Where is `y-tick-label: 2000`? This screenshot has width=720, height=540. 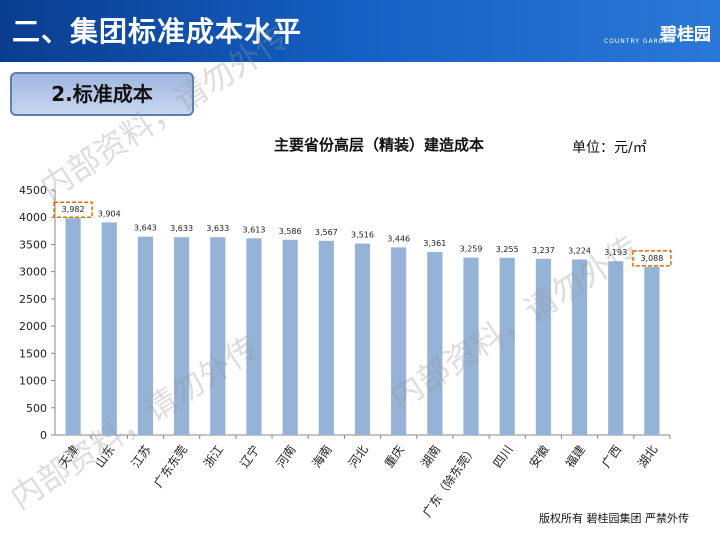 y-tick-label: 2000 is located at coordinates (33, 326).